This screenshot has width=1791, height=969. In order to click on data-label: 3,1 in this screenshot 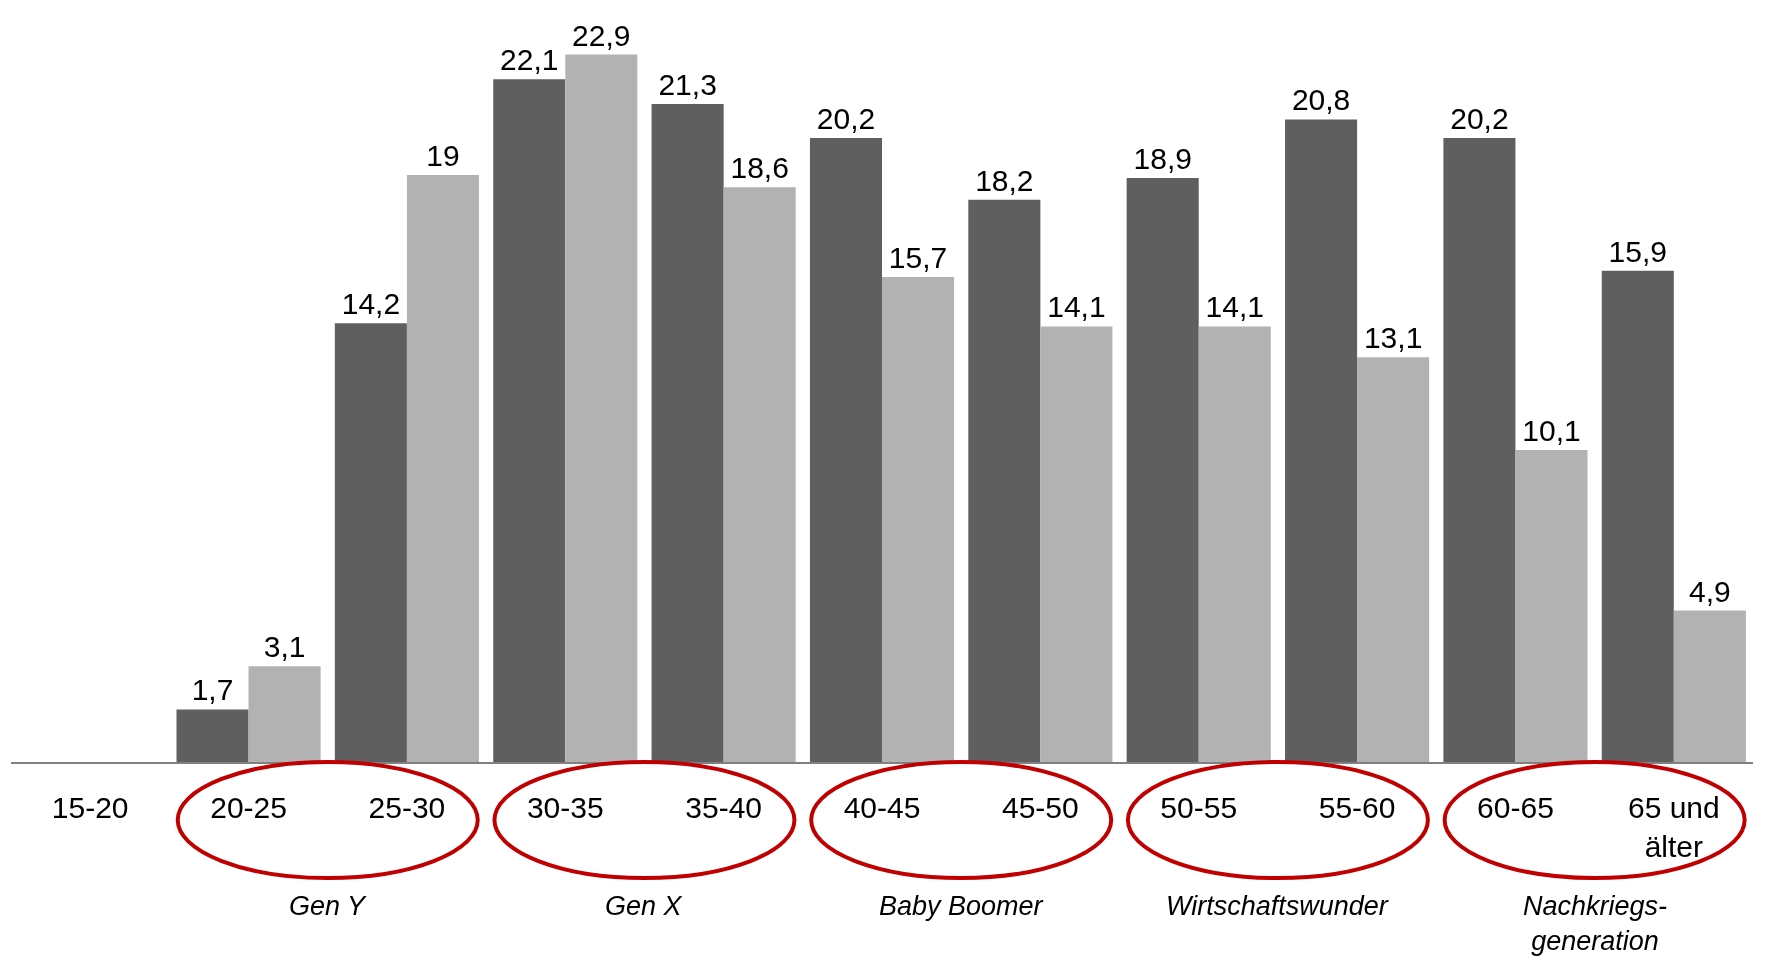, I will do `click(284, 647)`.